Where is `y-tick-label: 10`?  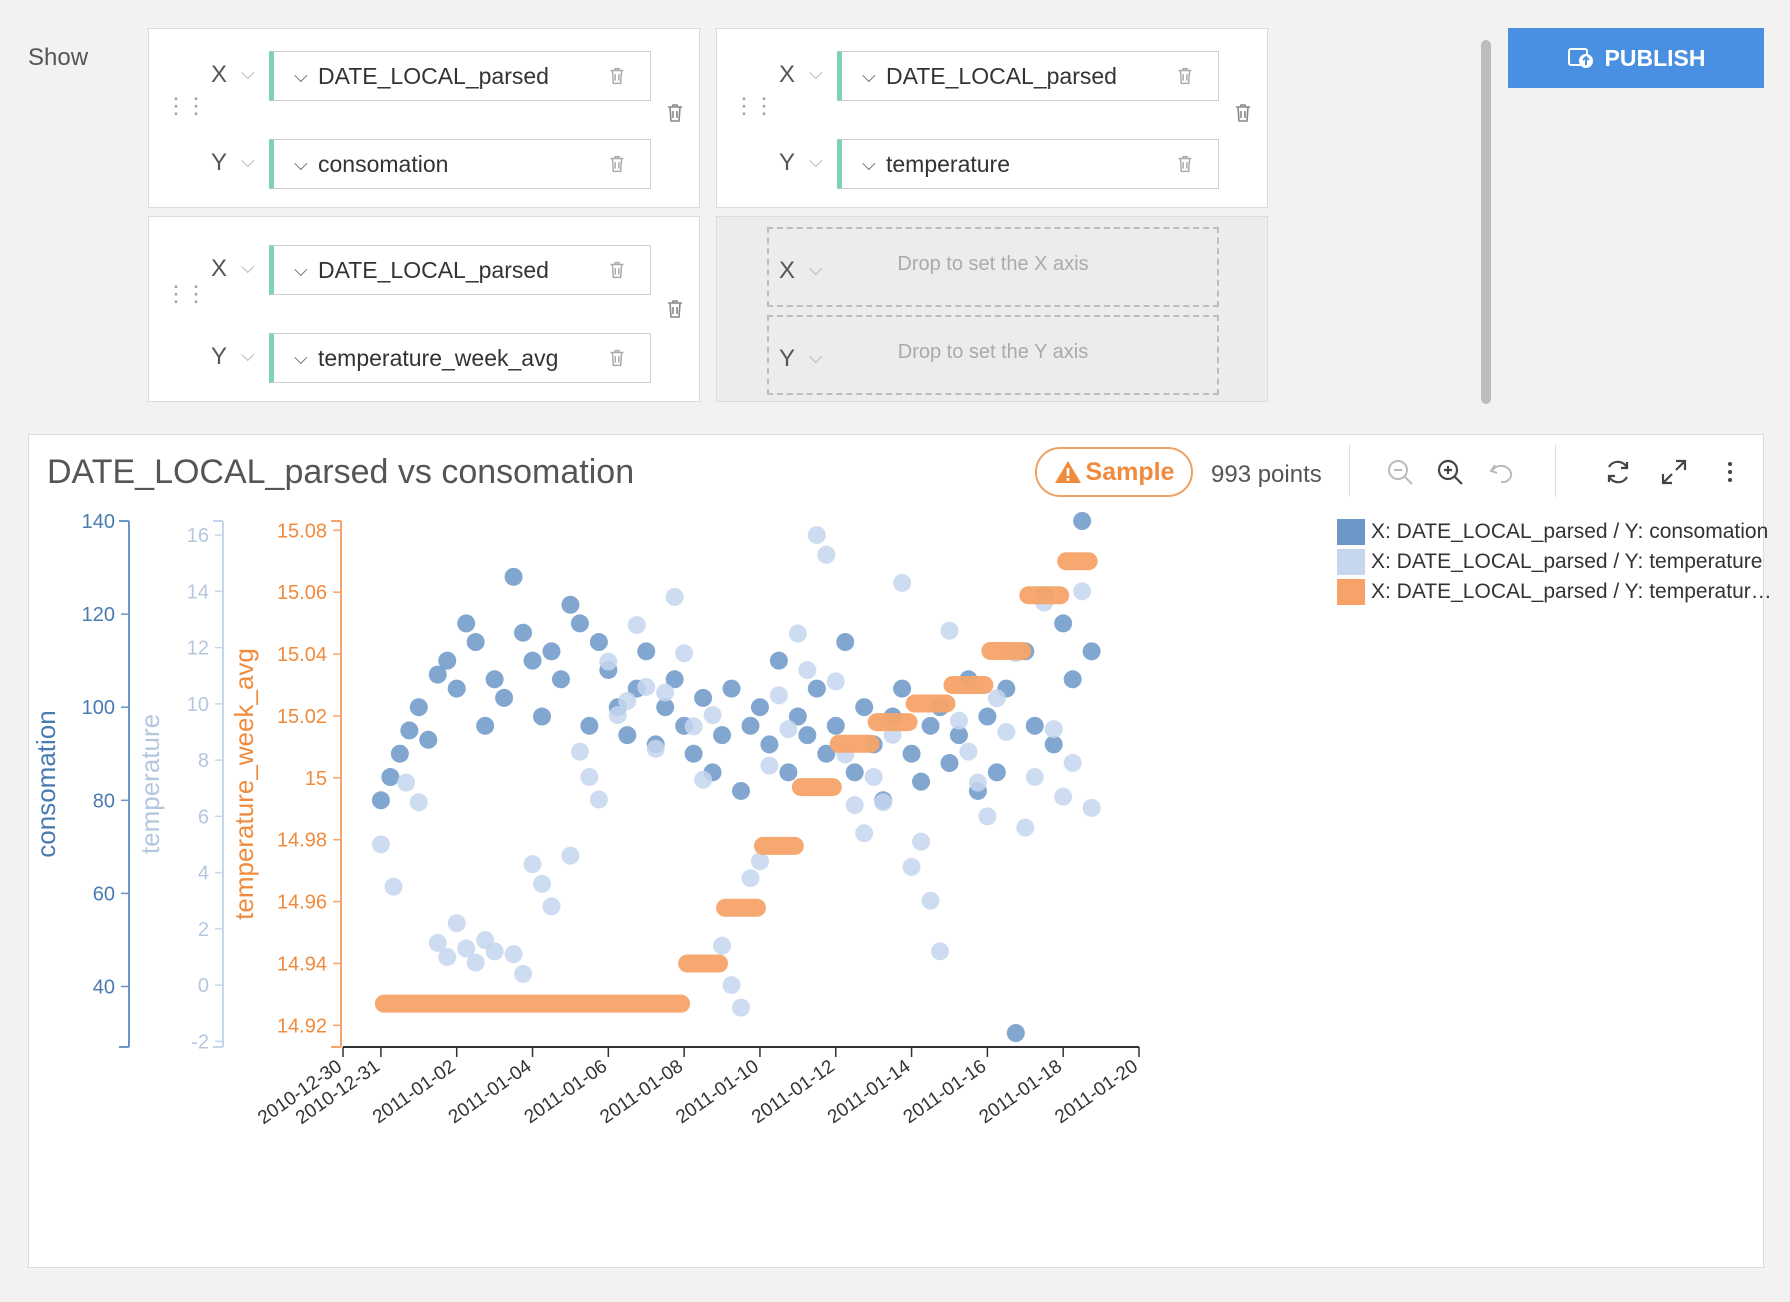 y-tick-label: 10 is located at coordinates (198, 705).